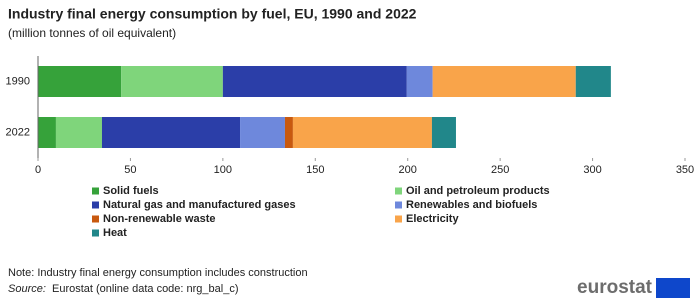 The height and width of the screenshot is (304, 700). Describe the element at coordinates (500, 170) in the screenshot. I see `x-tick-label: 250` at that location.